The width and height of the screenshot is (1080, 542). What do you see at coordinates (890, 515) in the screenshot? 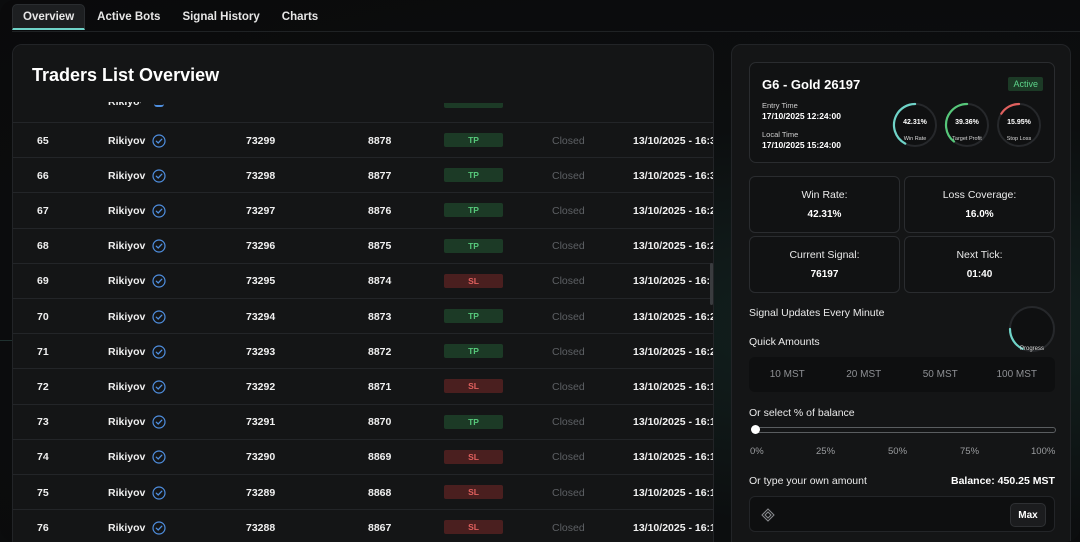
I see `amount-input` at bounding box center [890, 515].